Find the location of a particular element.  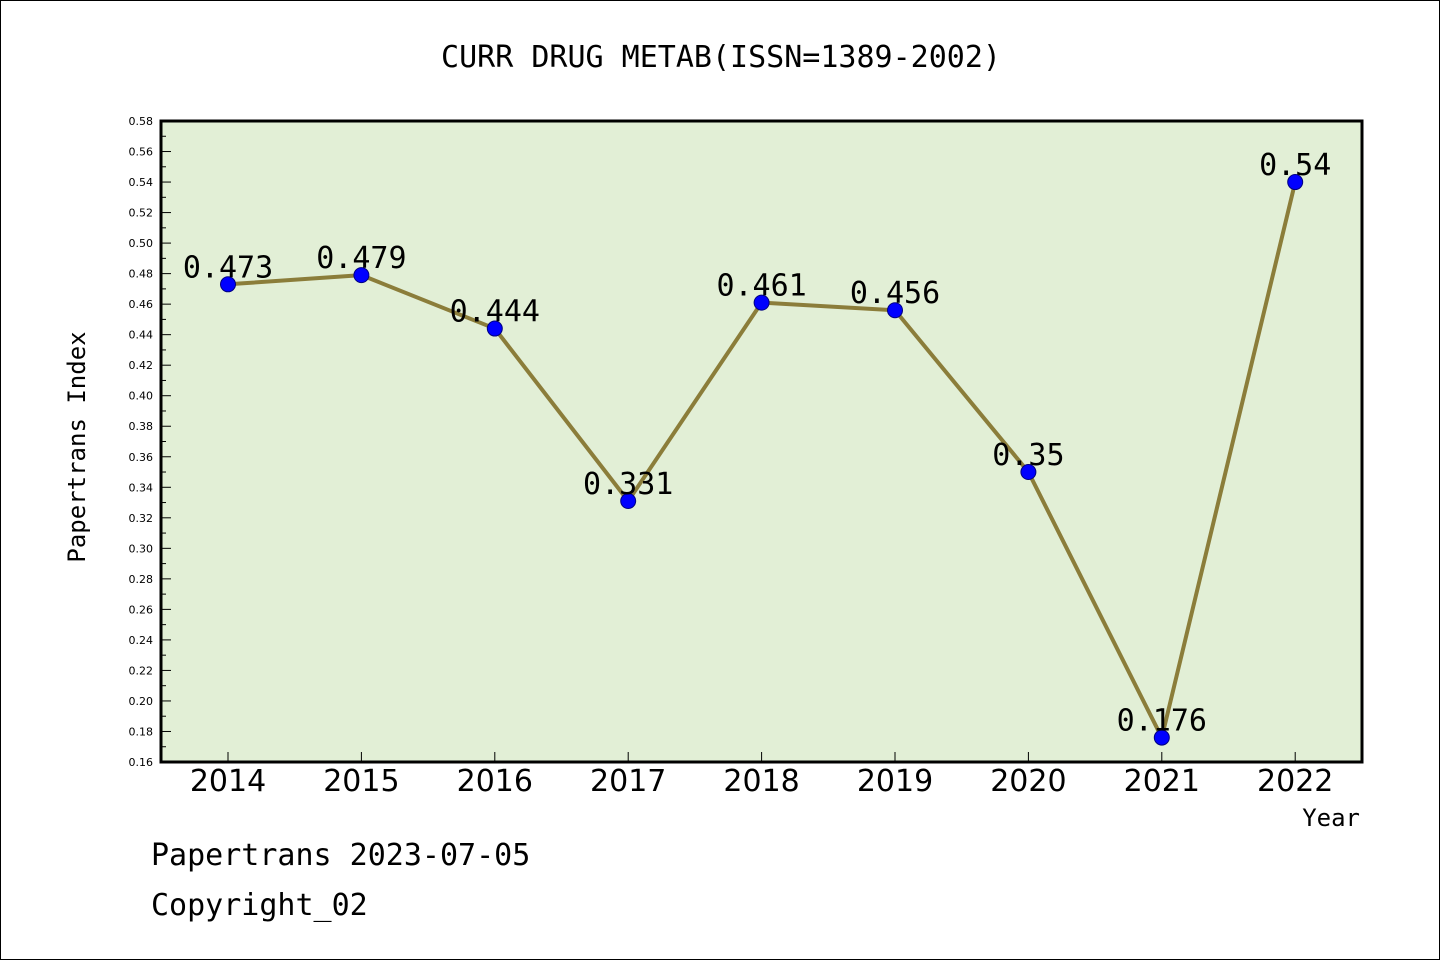

x-tick-label: 2015 is located at coordinates (361, 781).